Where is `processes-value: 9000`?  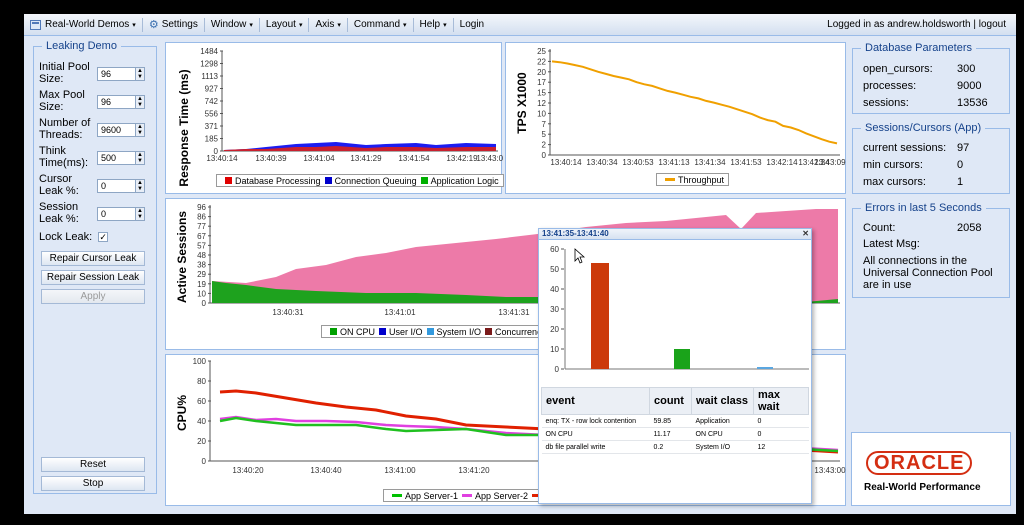
processes-value: 9000 is located at coordinates (969, 86).